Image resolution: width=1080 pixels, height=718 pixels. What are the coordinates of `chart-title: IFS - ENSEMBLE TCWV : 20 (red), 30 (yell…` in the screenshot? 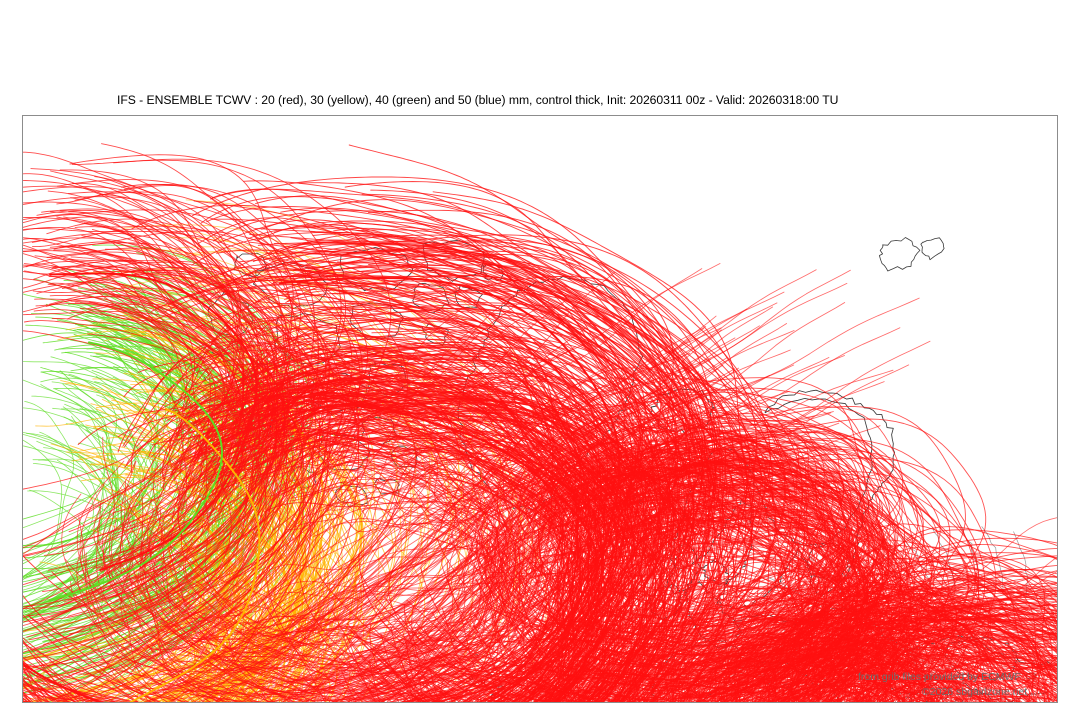 It's located at (477, 100).